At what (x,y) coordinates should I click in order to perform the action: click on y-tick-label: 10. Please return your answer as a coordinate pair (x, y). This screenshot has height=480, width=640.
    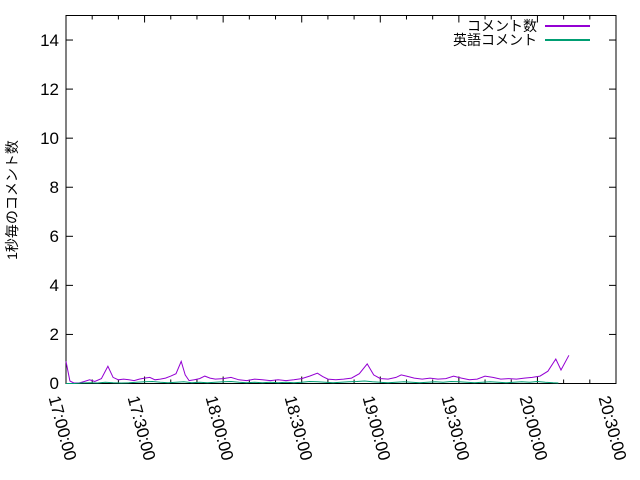
    Looking at the image, I should click on (49, 138).